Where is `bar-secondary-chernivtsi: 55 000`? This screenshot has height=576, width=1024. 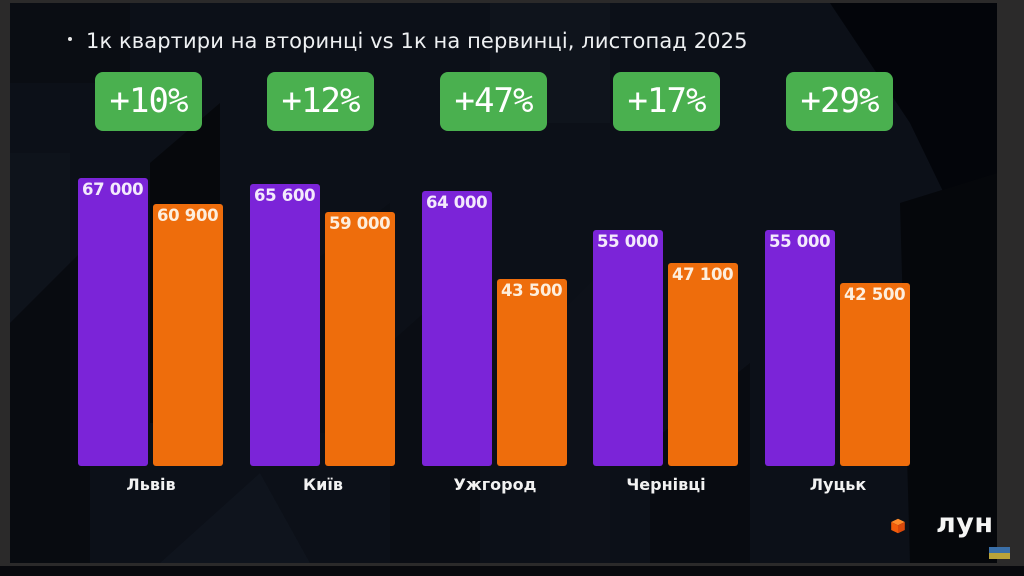 bar-secondary-chernivtsi: 55 000 is located at coordinates (628, 348).